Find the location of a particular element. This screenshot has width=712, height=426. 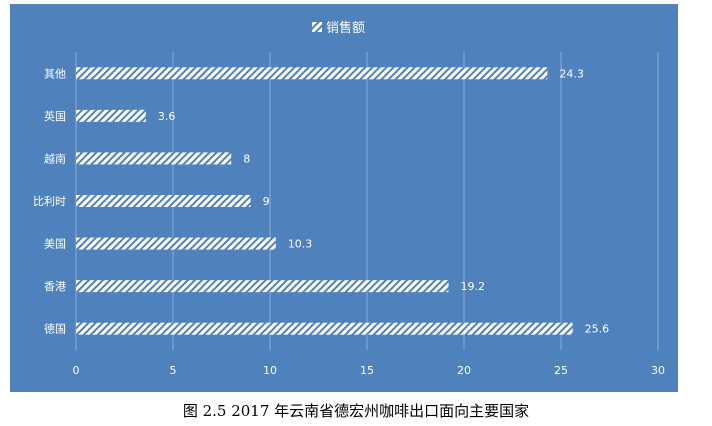

category-label: 比利时 is located at coordinates (49, 201).